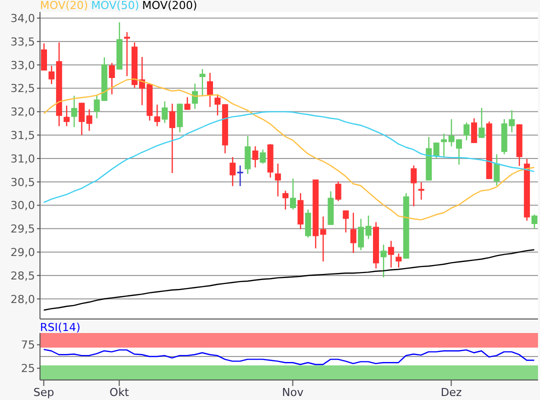 This screenshot has width=540, height=400. What do you see at coordinates (43, 392) in the screenshot?
I see `x-tick-label: Sep` at bounding box center [43, 392].